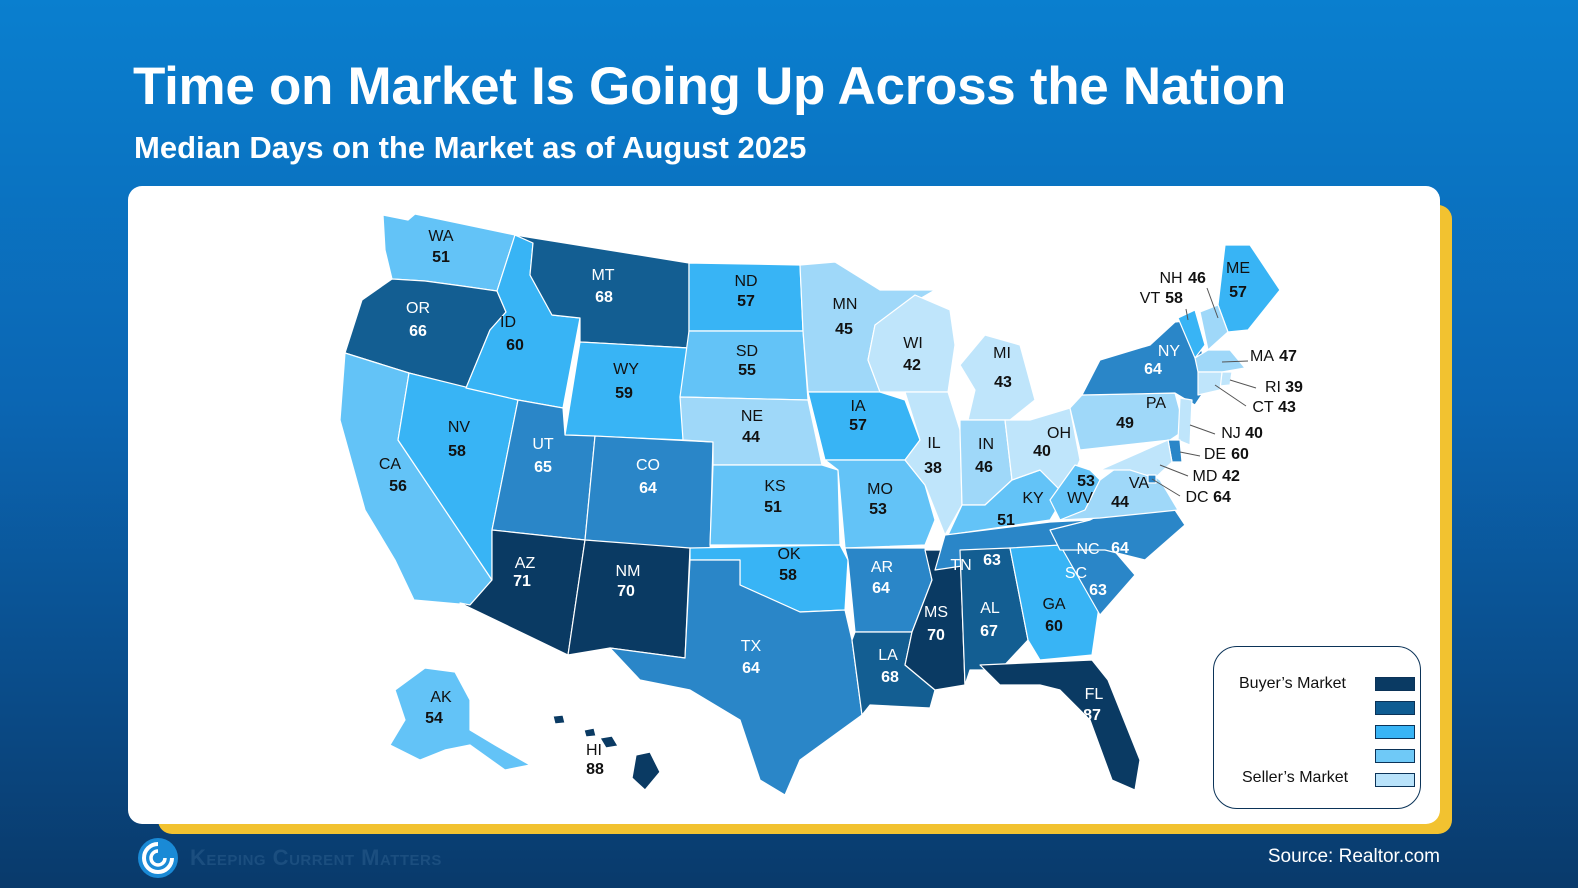 The height and width of the screenshot is (888, 1578). I want to click on state-label-me: ME, so click(1238, 268).